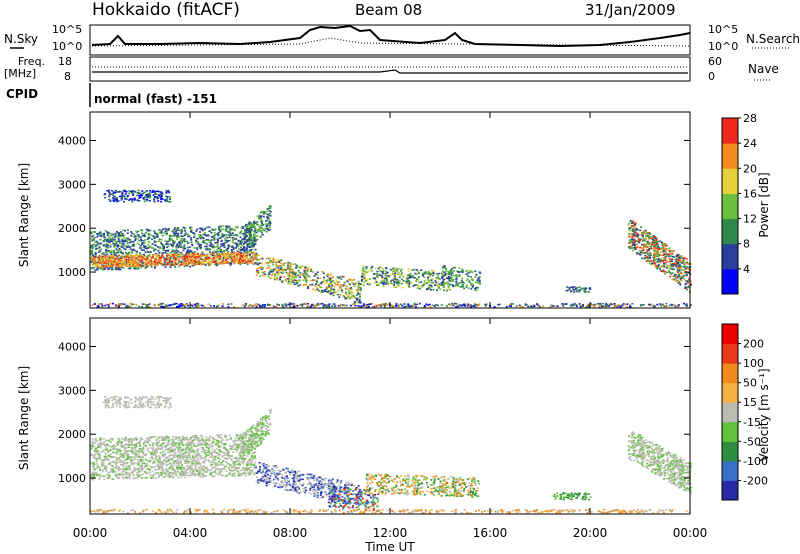  I want to click on nsearch-label: N.Search, so click(773, 39).